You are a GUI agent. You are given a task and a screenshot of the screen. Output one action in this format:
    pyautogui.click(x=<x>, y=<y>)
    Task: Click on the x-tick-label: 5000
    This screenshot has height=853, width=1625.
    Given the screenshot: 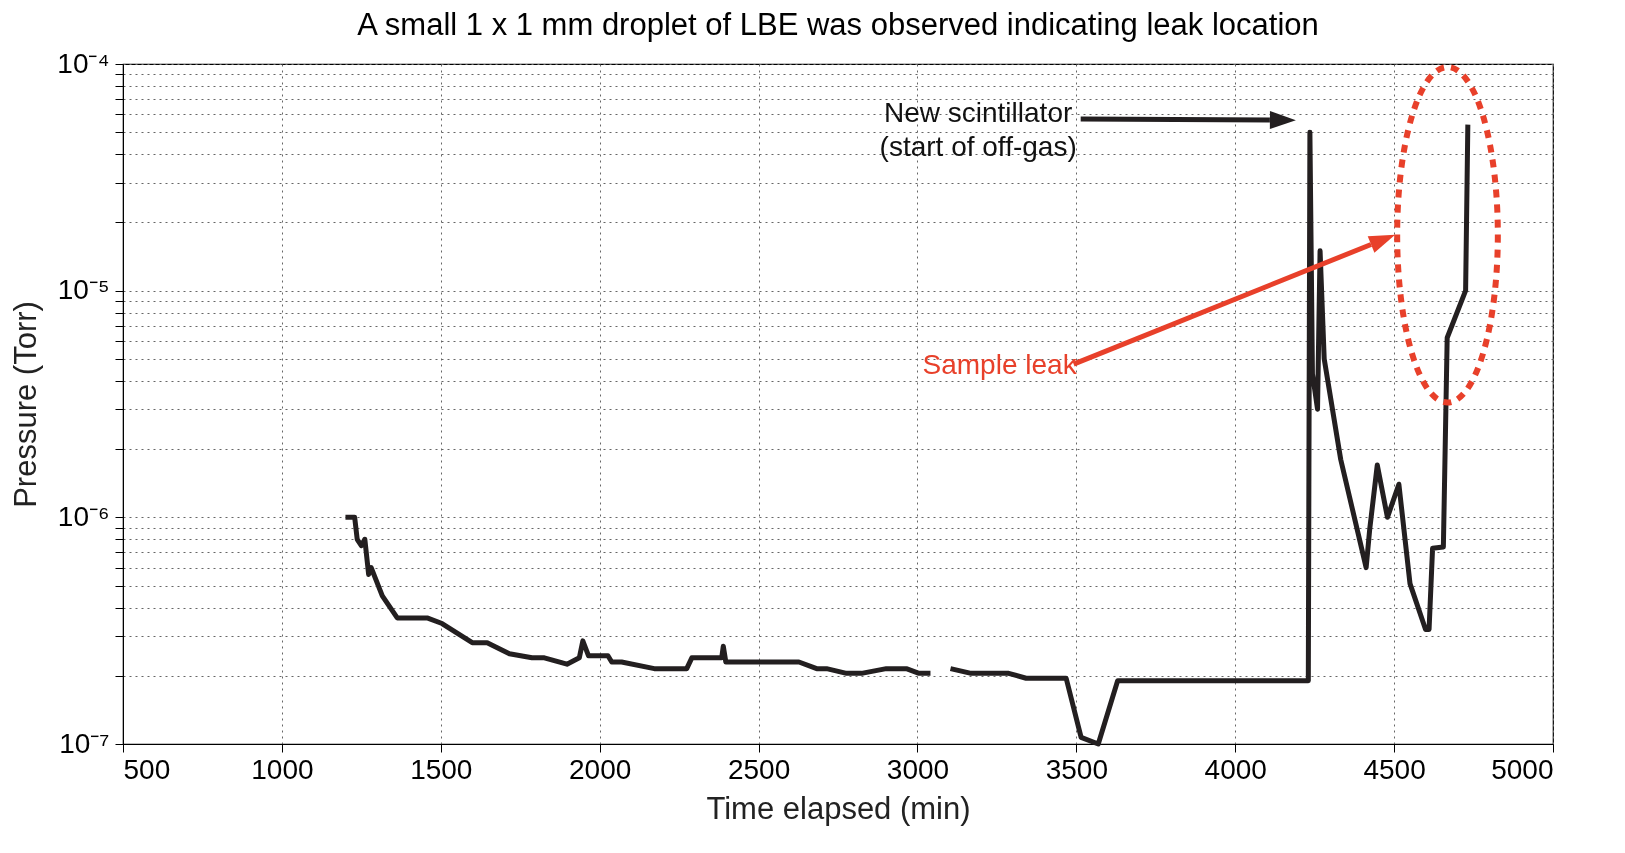 What is the action you would take?
    pyautogui.click(x=1522, y=769)
    